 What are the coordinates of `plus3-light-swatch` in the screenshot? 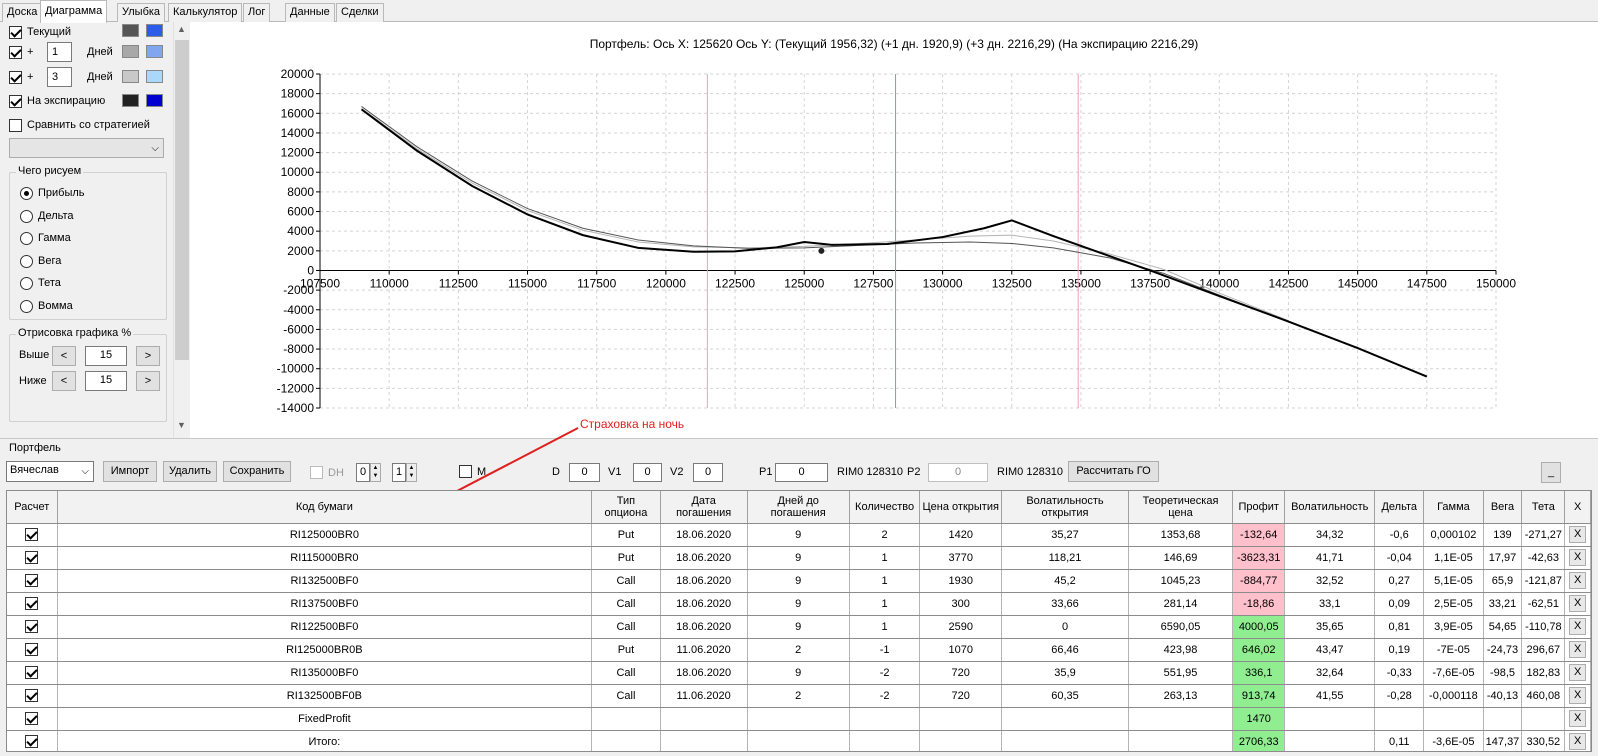 It's located at (154, 76).